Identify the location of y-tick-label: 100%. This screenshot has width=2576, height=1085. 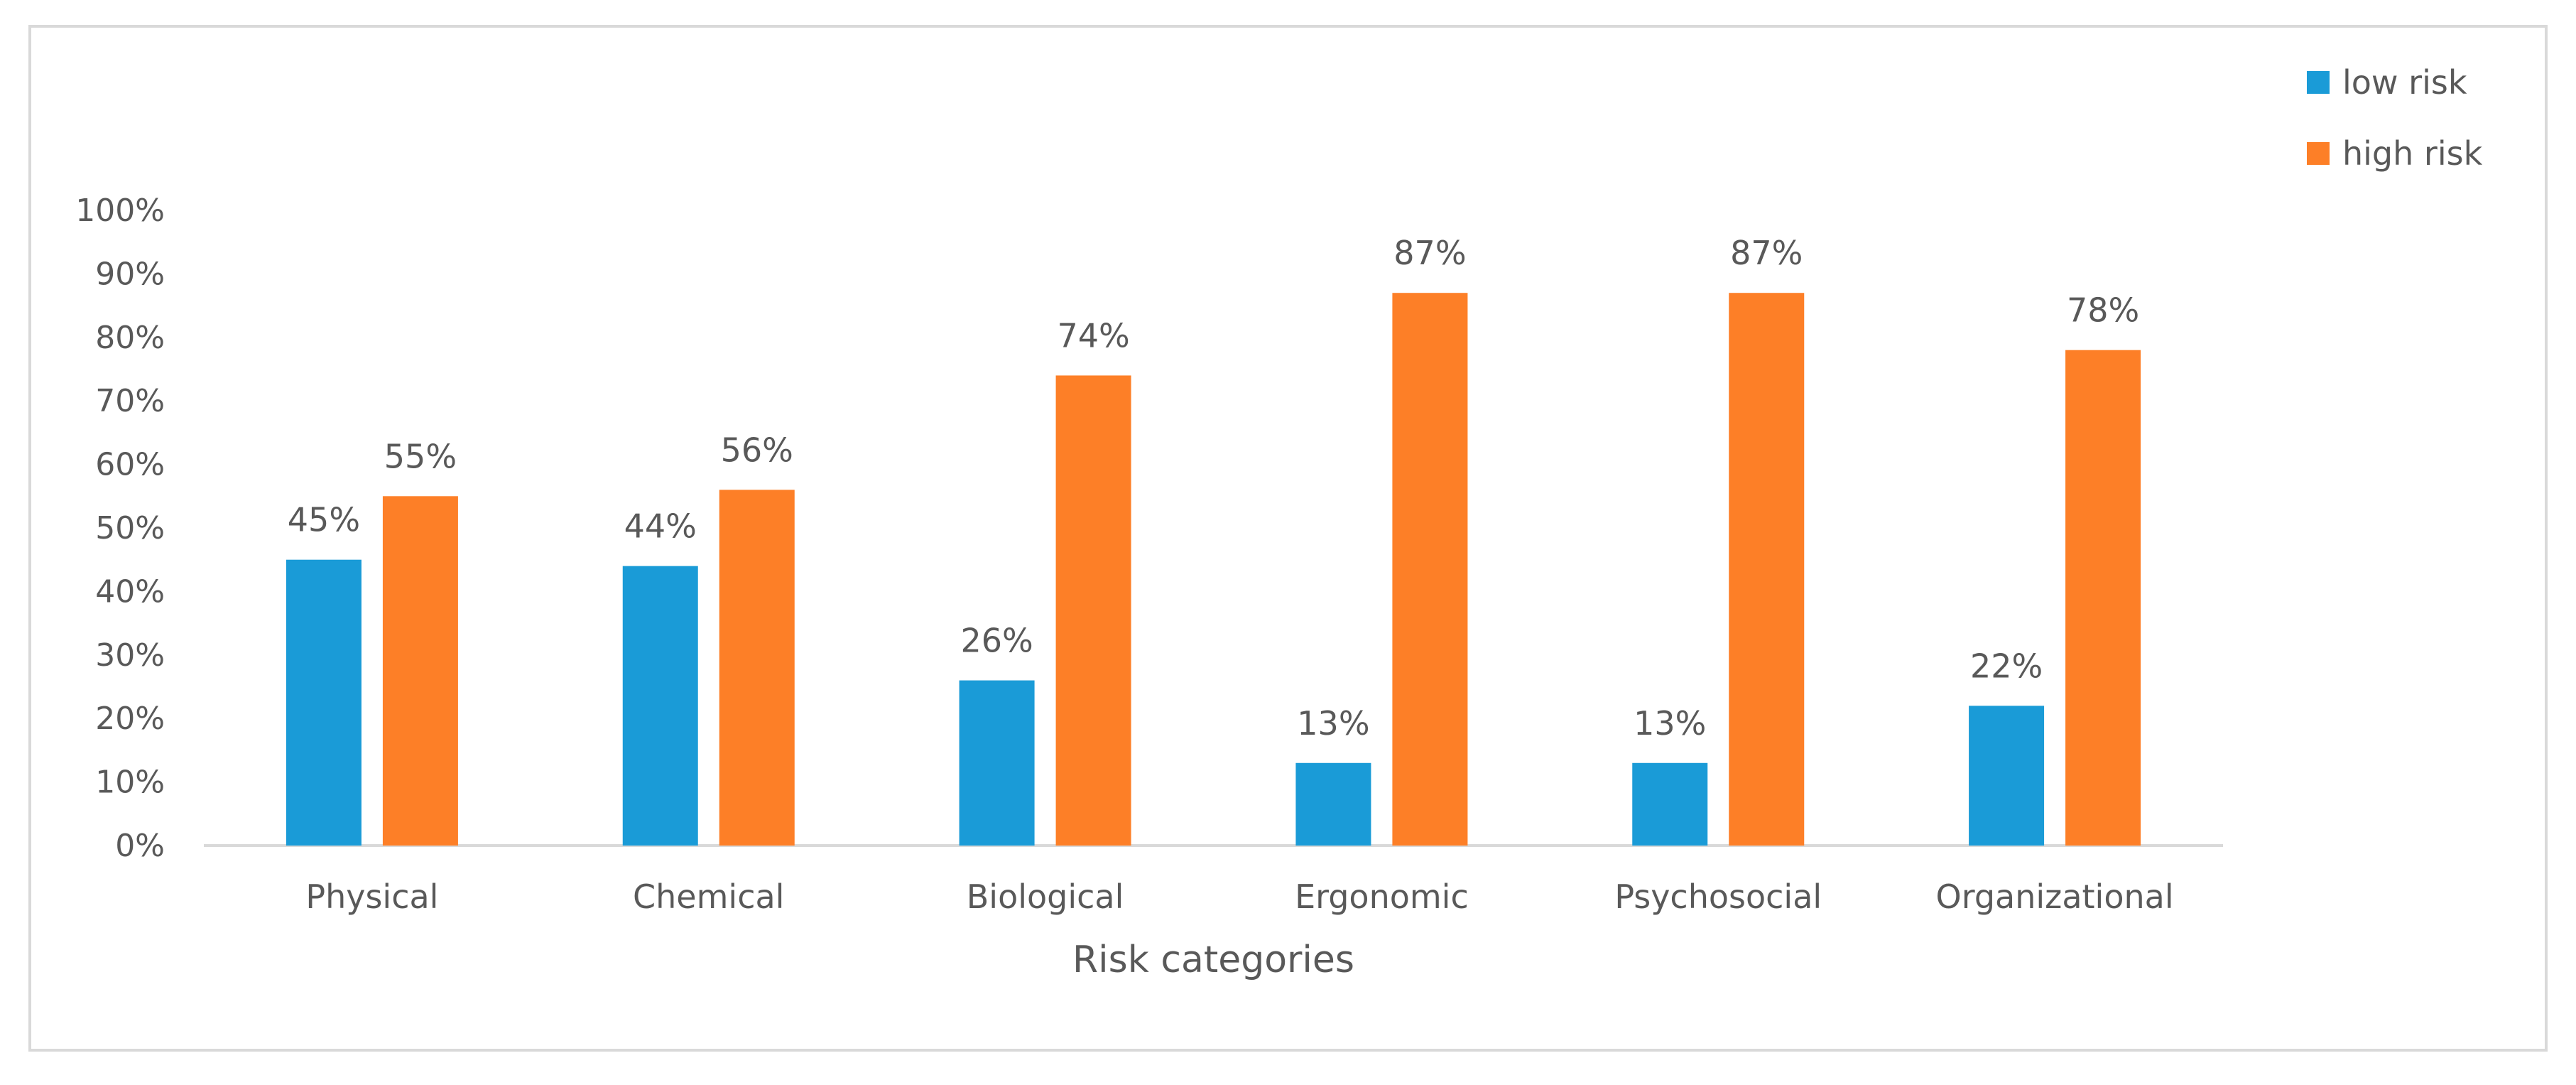
(120, 211).